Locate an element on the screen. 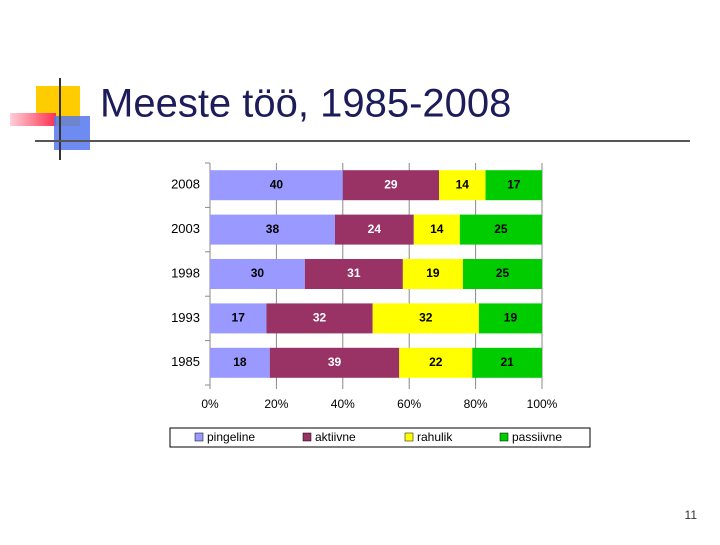  x-tick-label: 60% is located at coordinates (409, 404).